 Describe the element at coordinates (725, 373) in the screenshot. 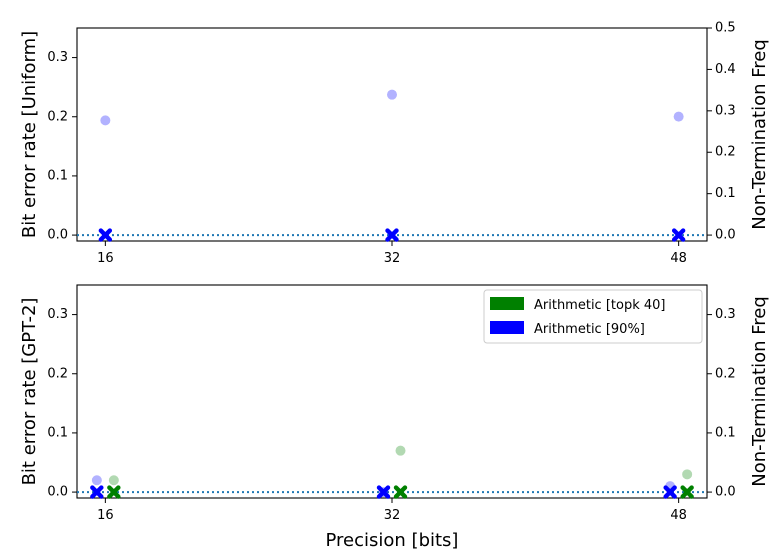

I see `bottom-y2tick-label: 0.2` at that location.